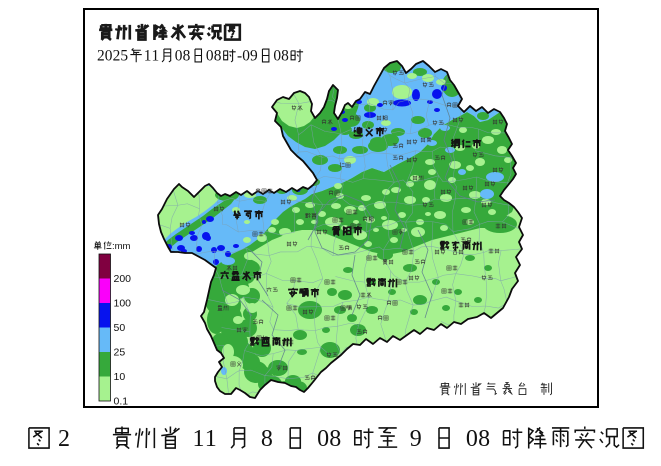  What do you see at coordinates (247, 56) in the screenshot?
I see `svg-text: -09` at bounding box center [247, 56].